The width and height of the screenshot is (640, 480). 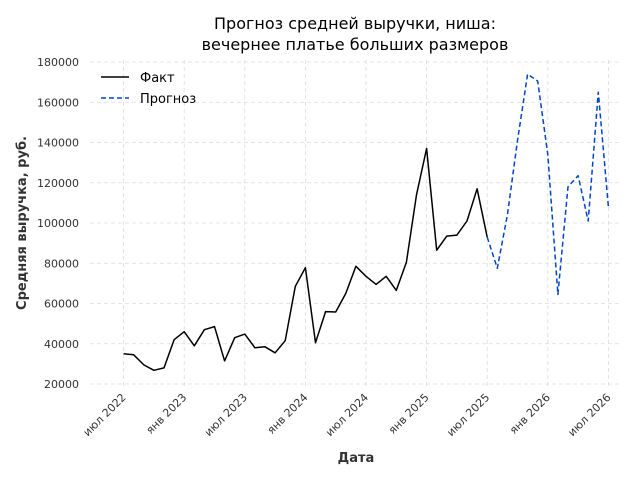 What do you see at coordinates (58, 62) in the screenshot?
I see `y-tick-label: 180000` at bounding box center [58, 62].